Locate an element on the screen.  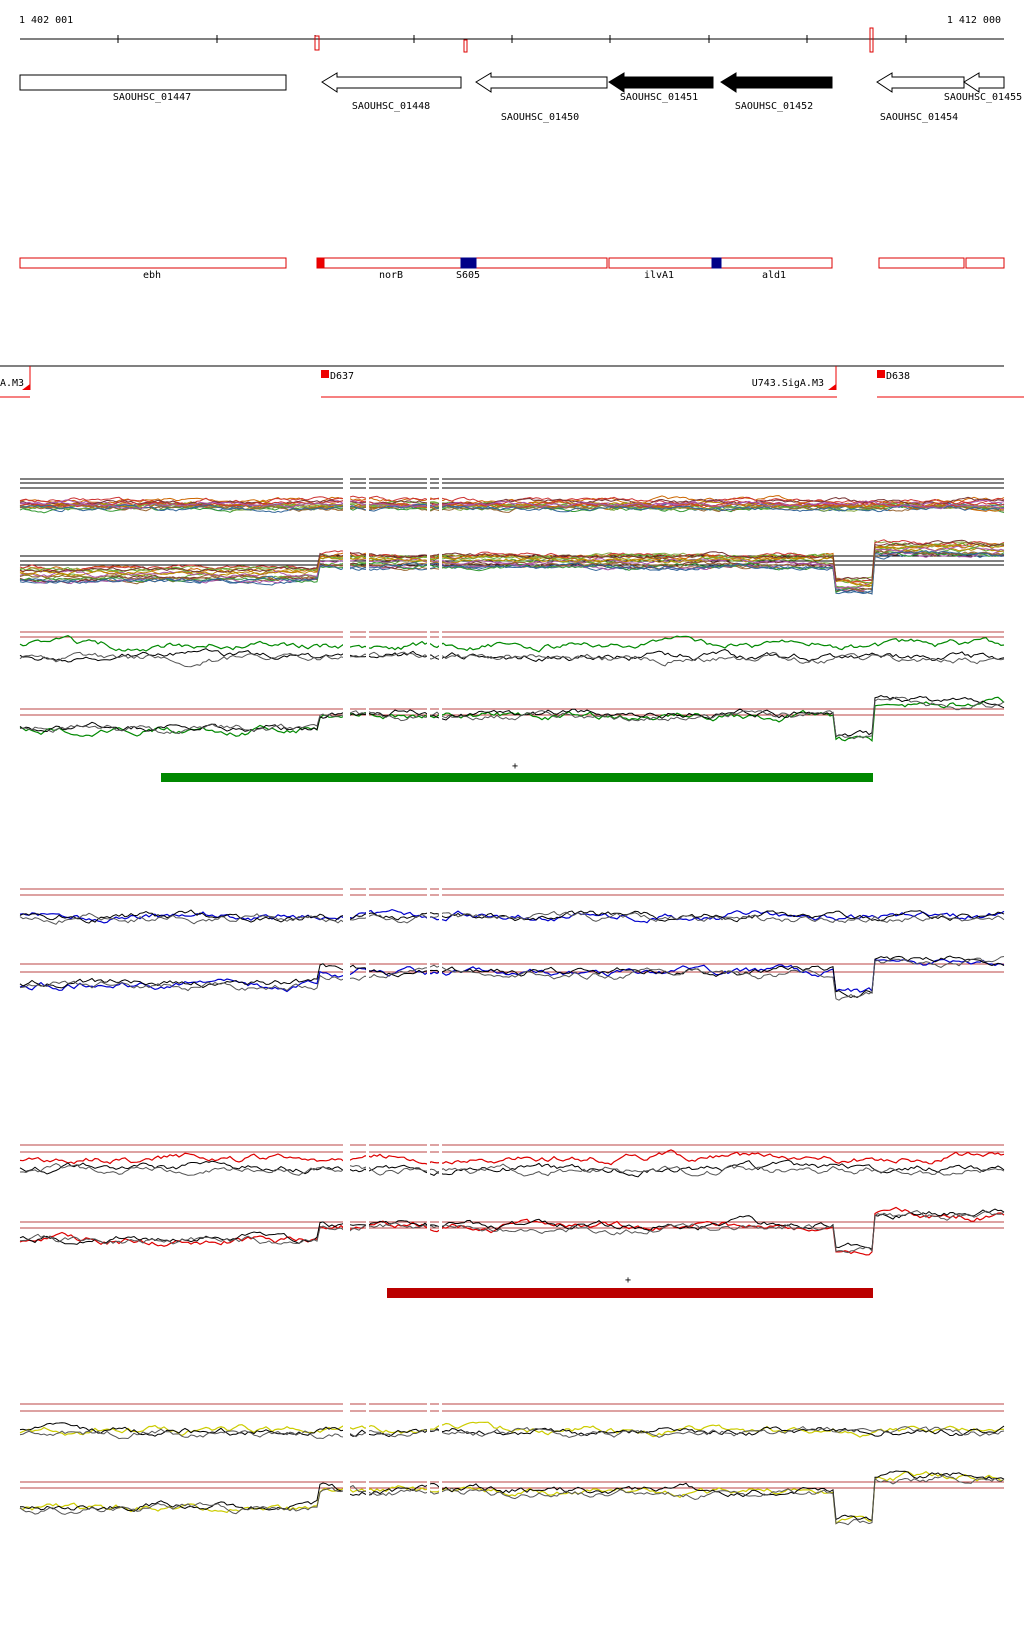
red-region is located at coordinates (630, 1293).